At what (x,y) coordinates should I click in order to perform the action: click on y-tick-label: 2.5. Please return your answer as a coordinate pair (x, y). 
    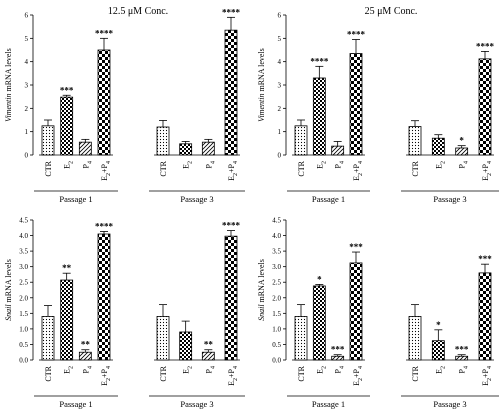
    Looking at the image, I should click on (23, 283).